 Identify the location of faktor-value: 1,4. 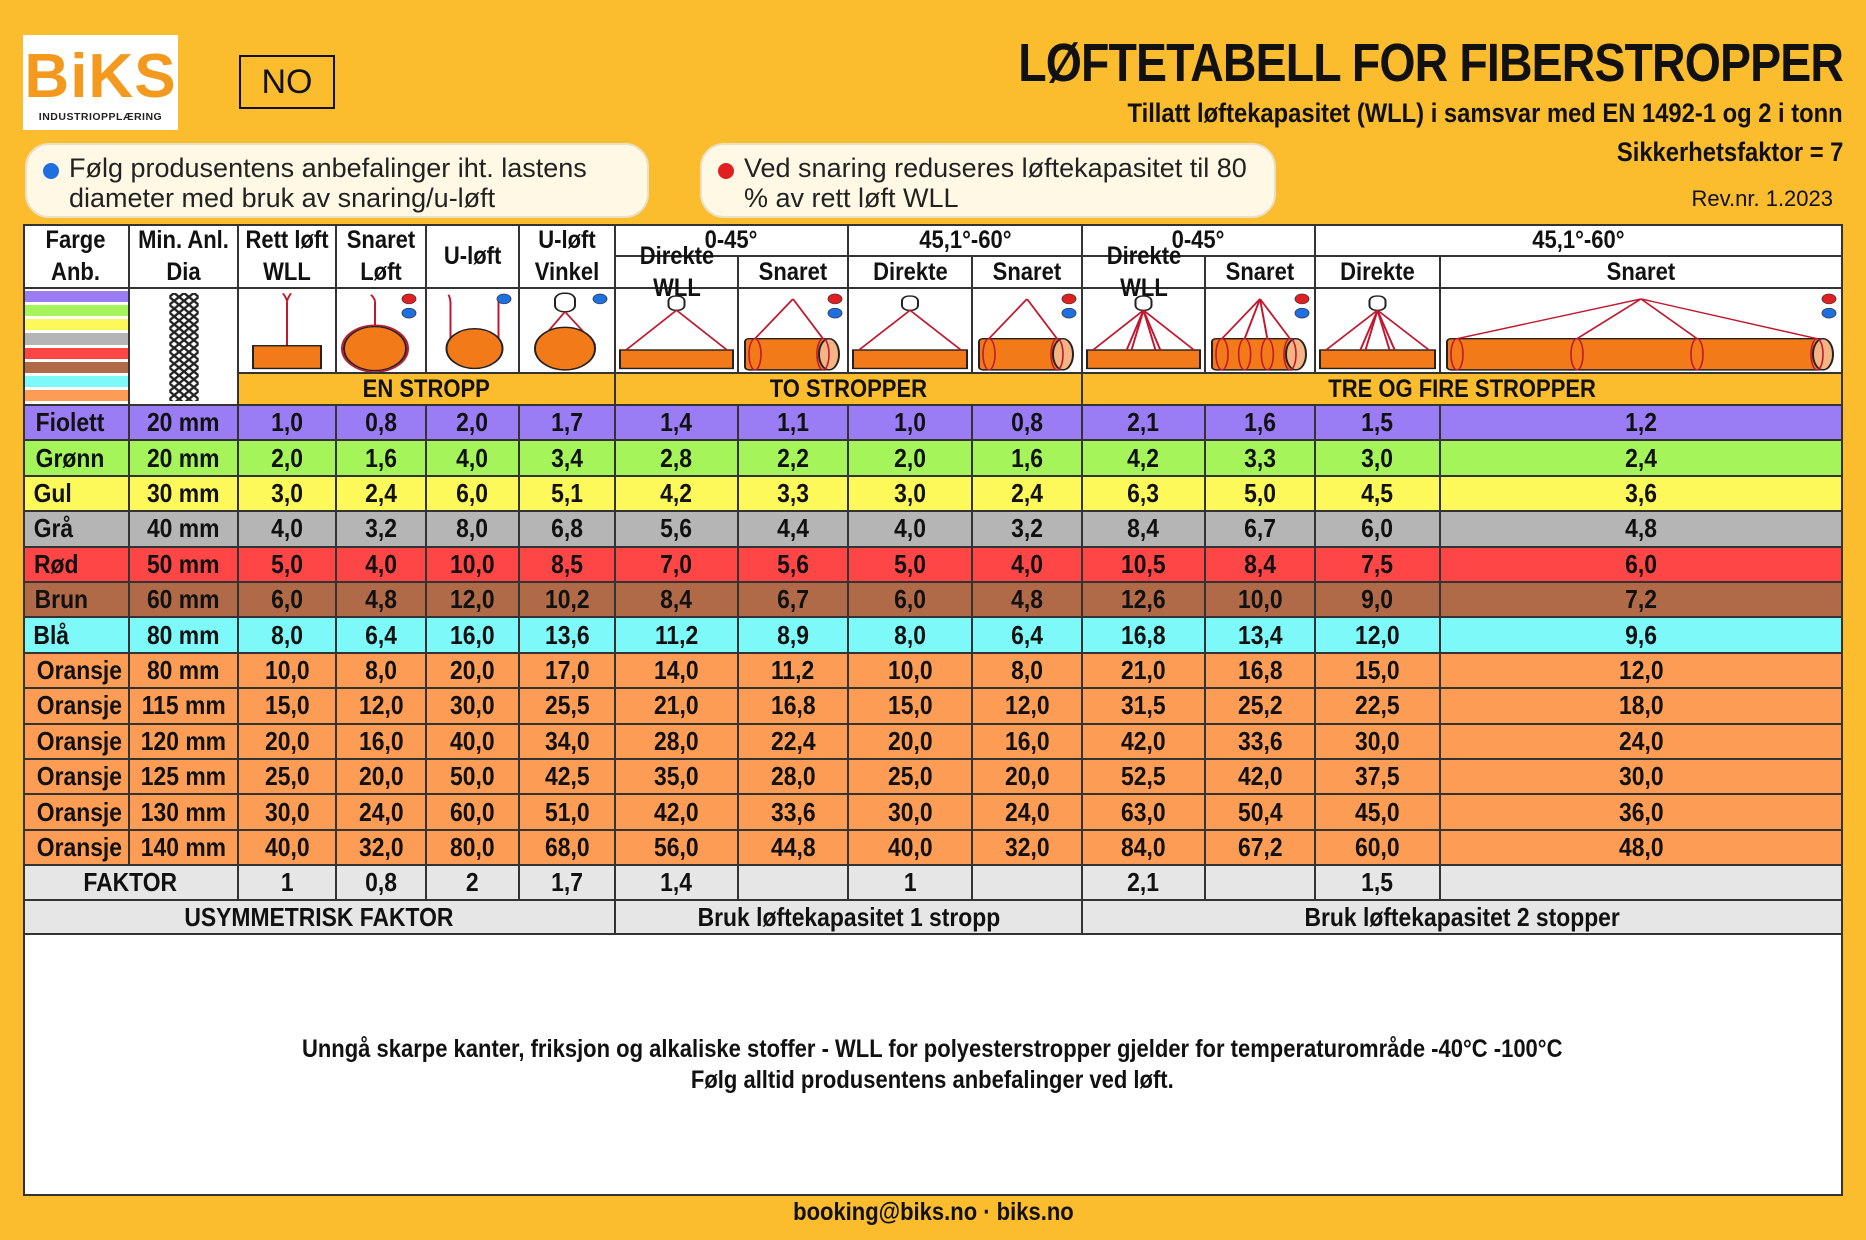
(677, 884).